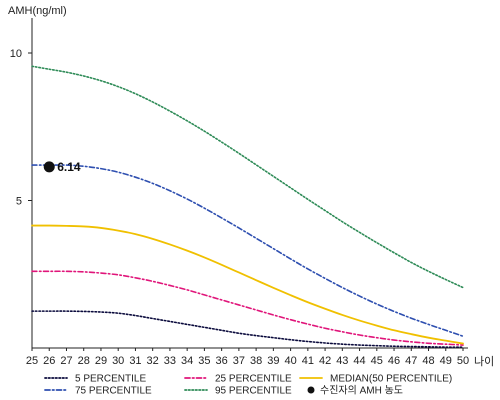  I want to click on legend-label: 5 PERCENTILE, so click(110, 379).